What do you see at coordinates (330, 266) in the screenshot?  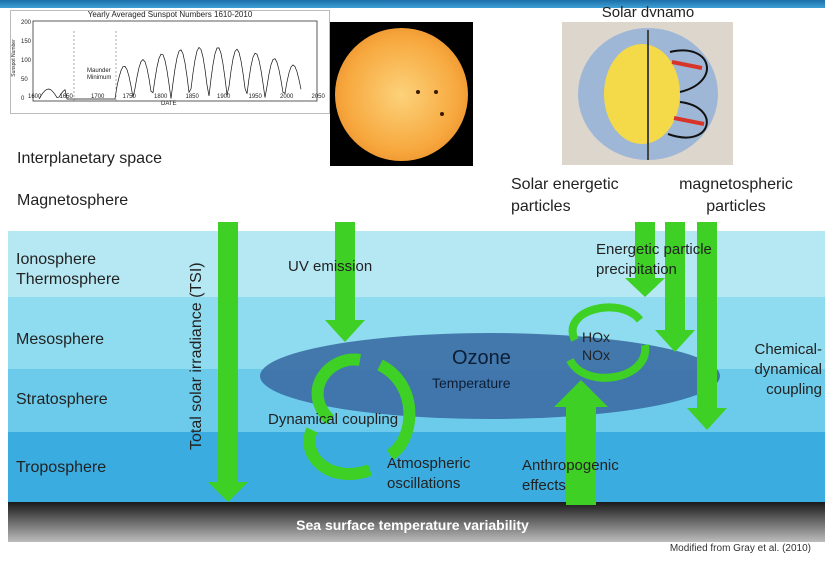 I see `uv-label: UV emission` at bounding box center [330, 266].